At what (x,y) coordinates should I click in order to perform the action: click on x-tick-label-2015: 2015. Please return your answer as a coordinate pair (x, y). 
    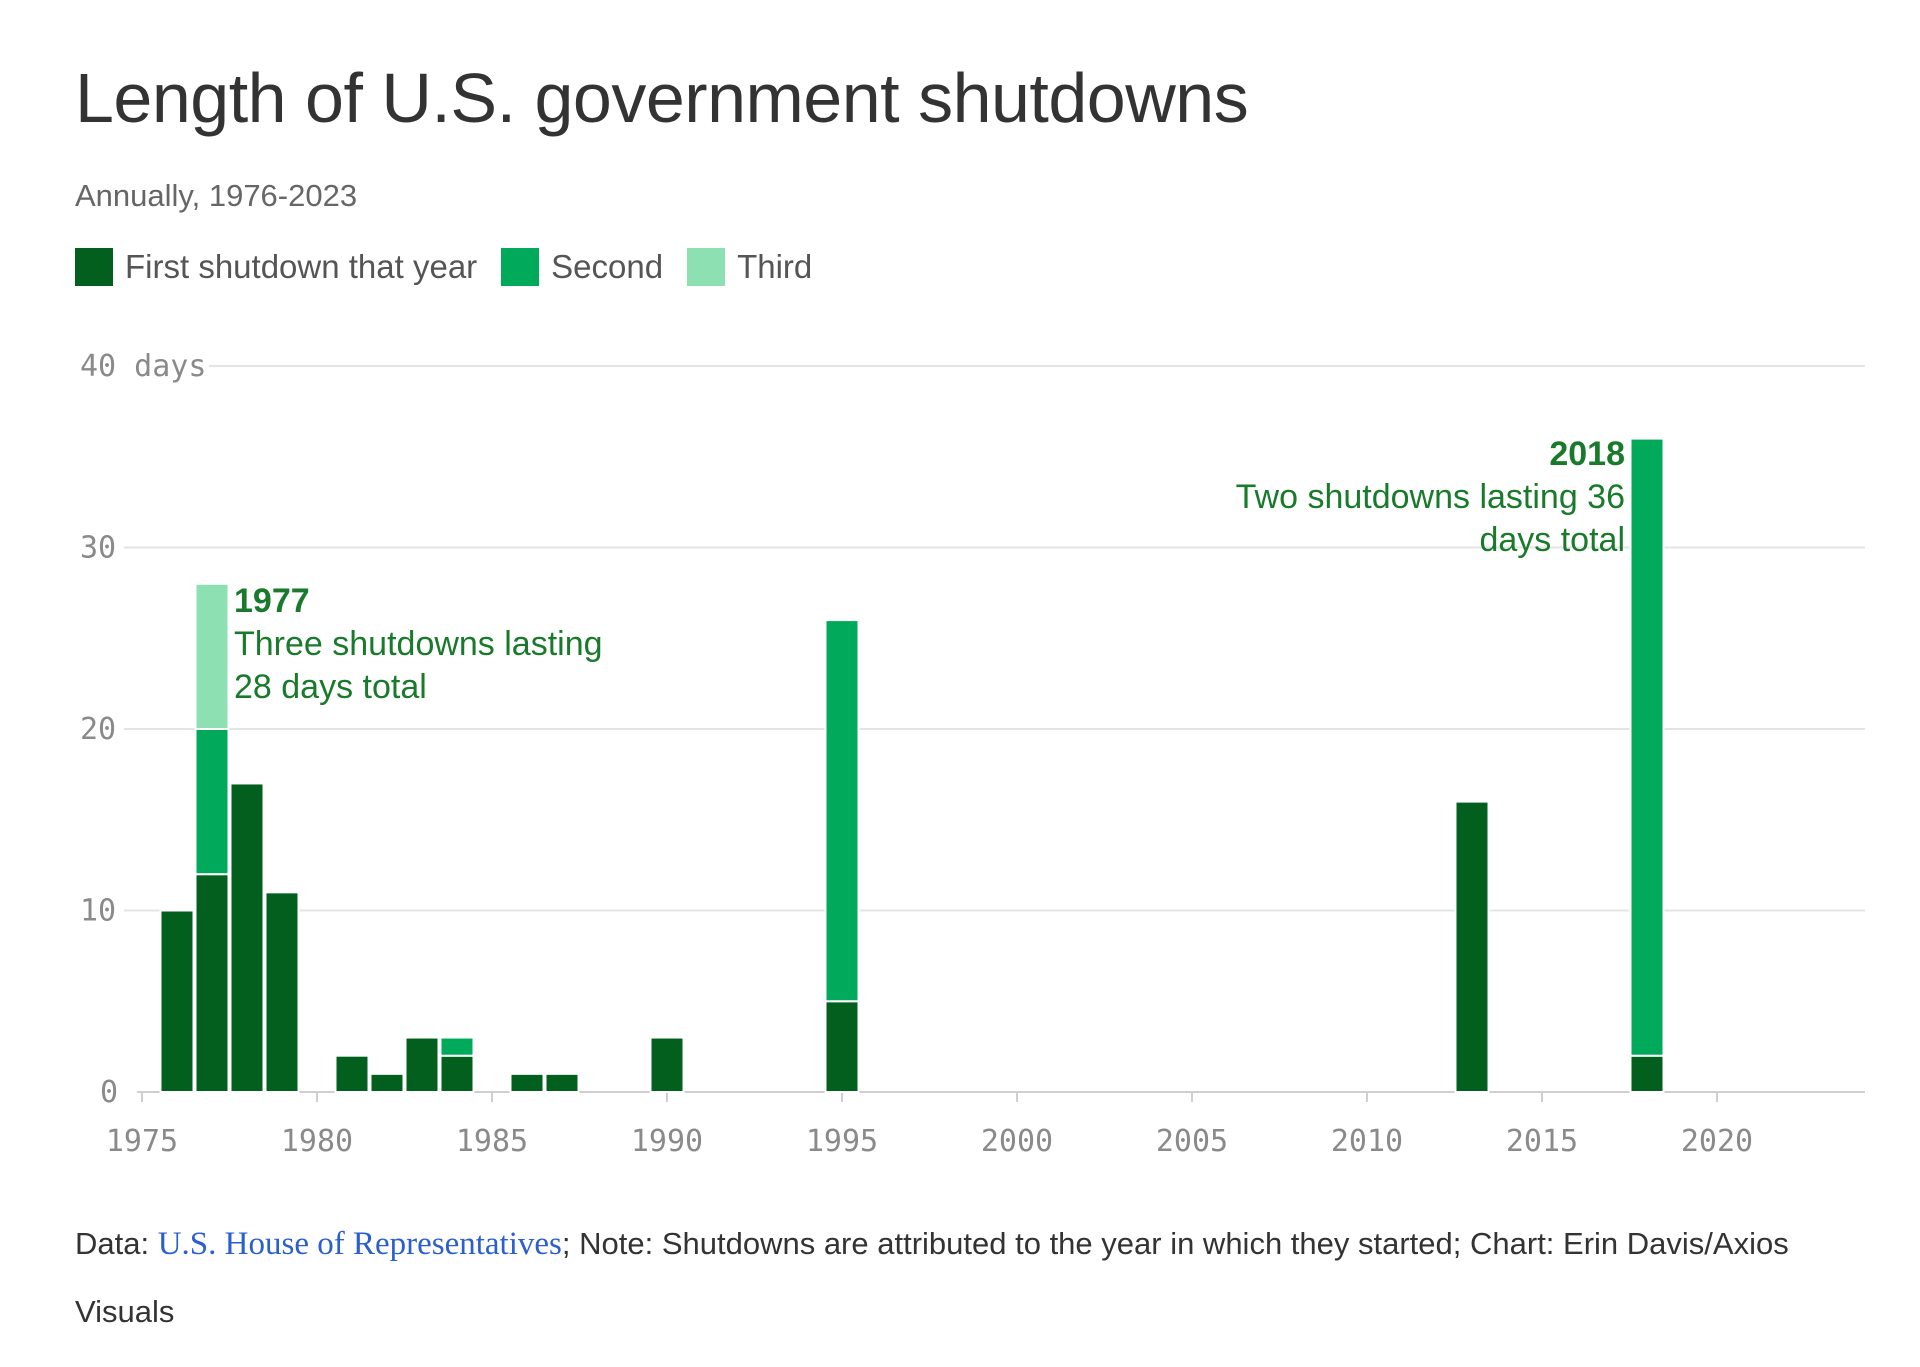
    Looking at the image, I should click on (1542, 1141).